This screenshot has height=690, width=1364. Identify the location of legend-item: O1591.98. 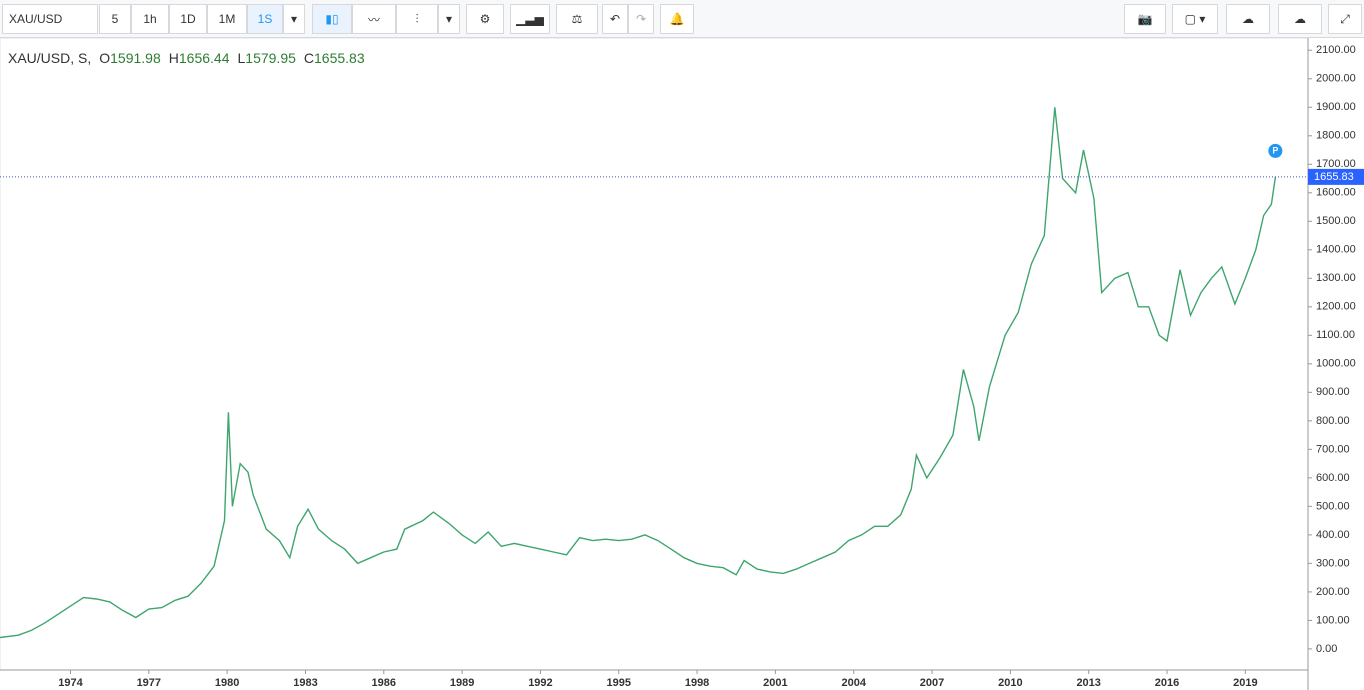
(130, 58).